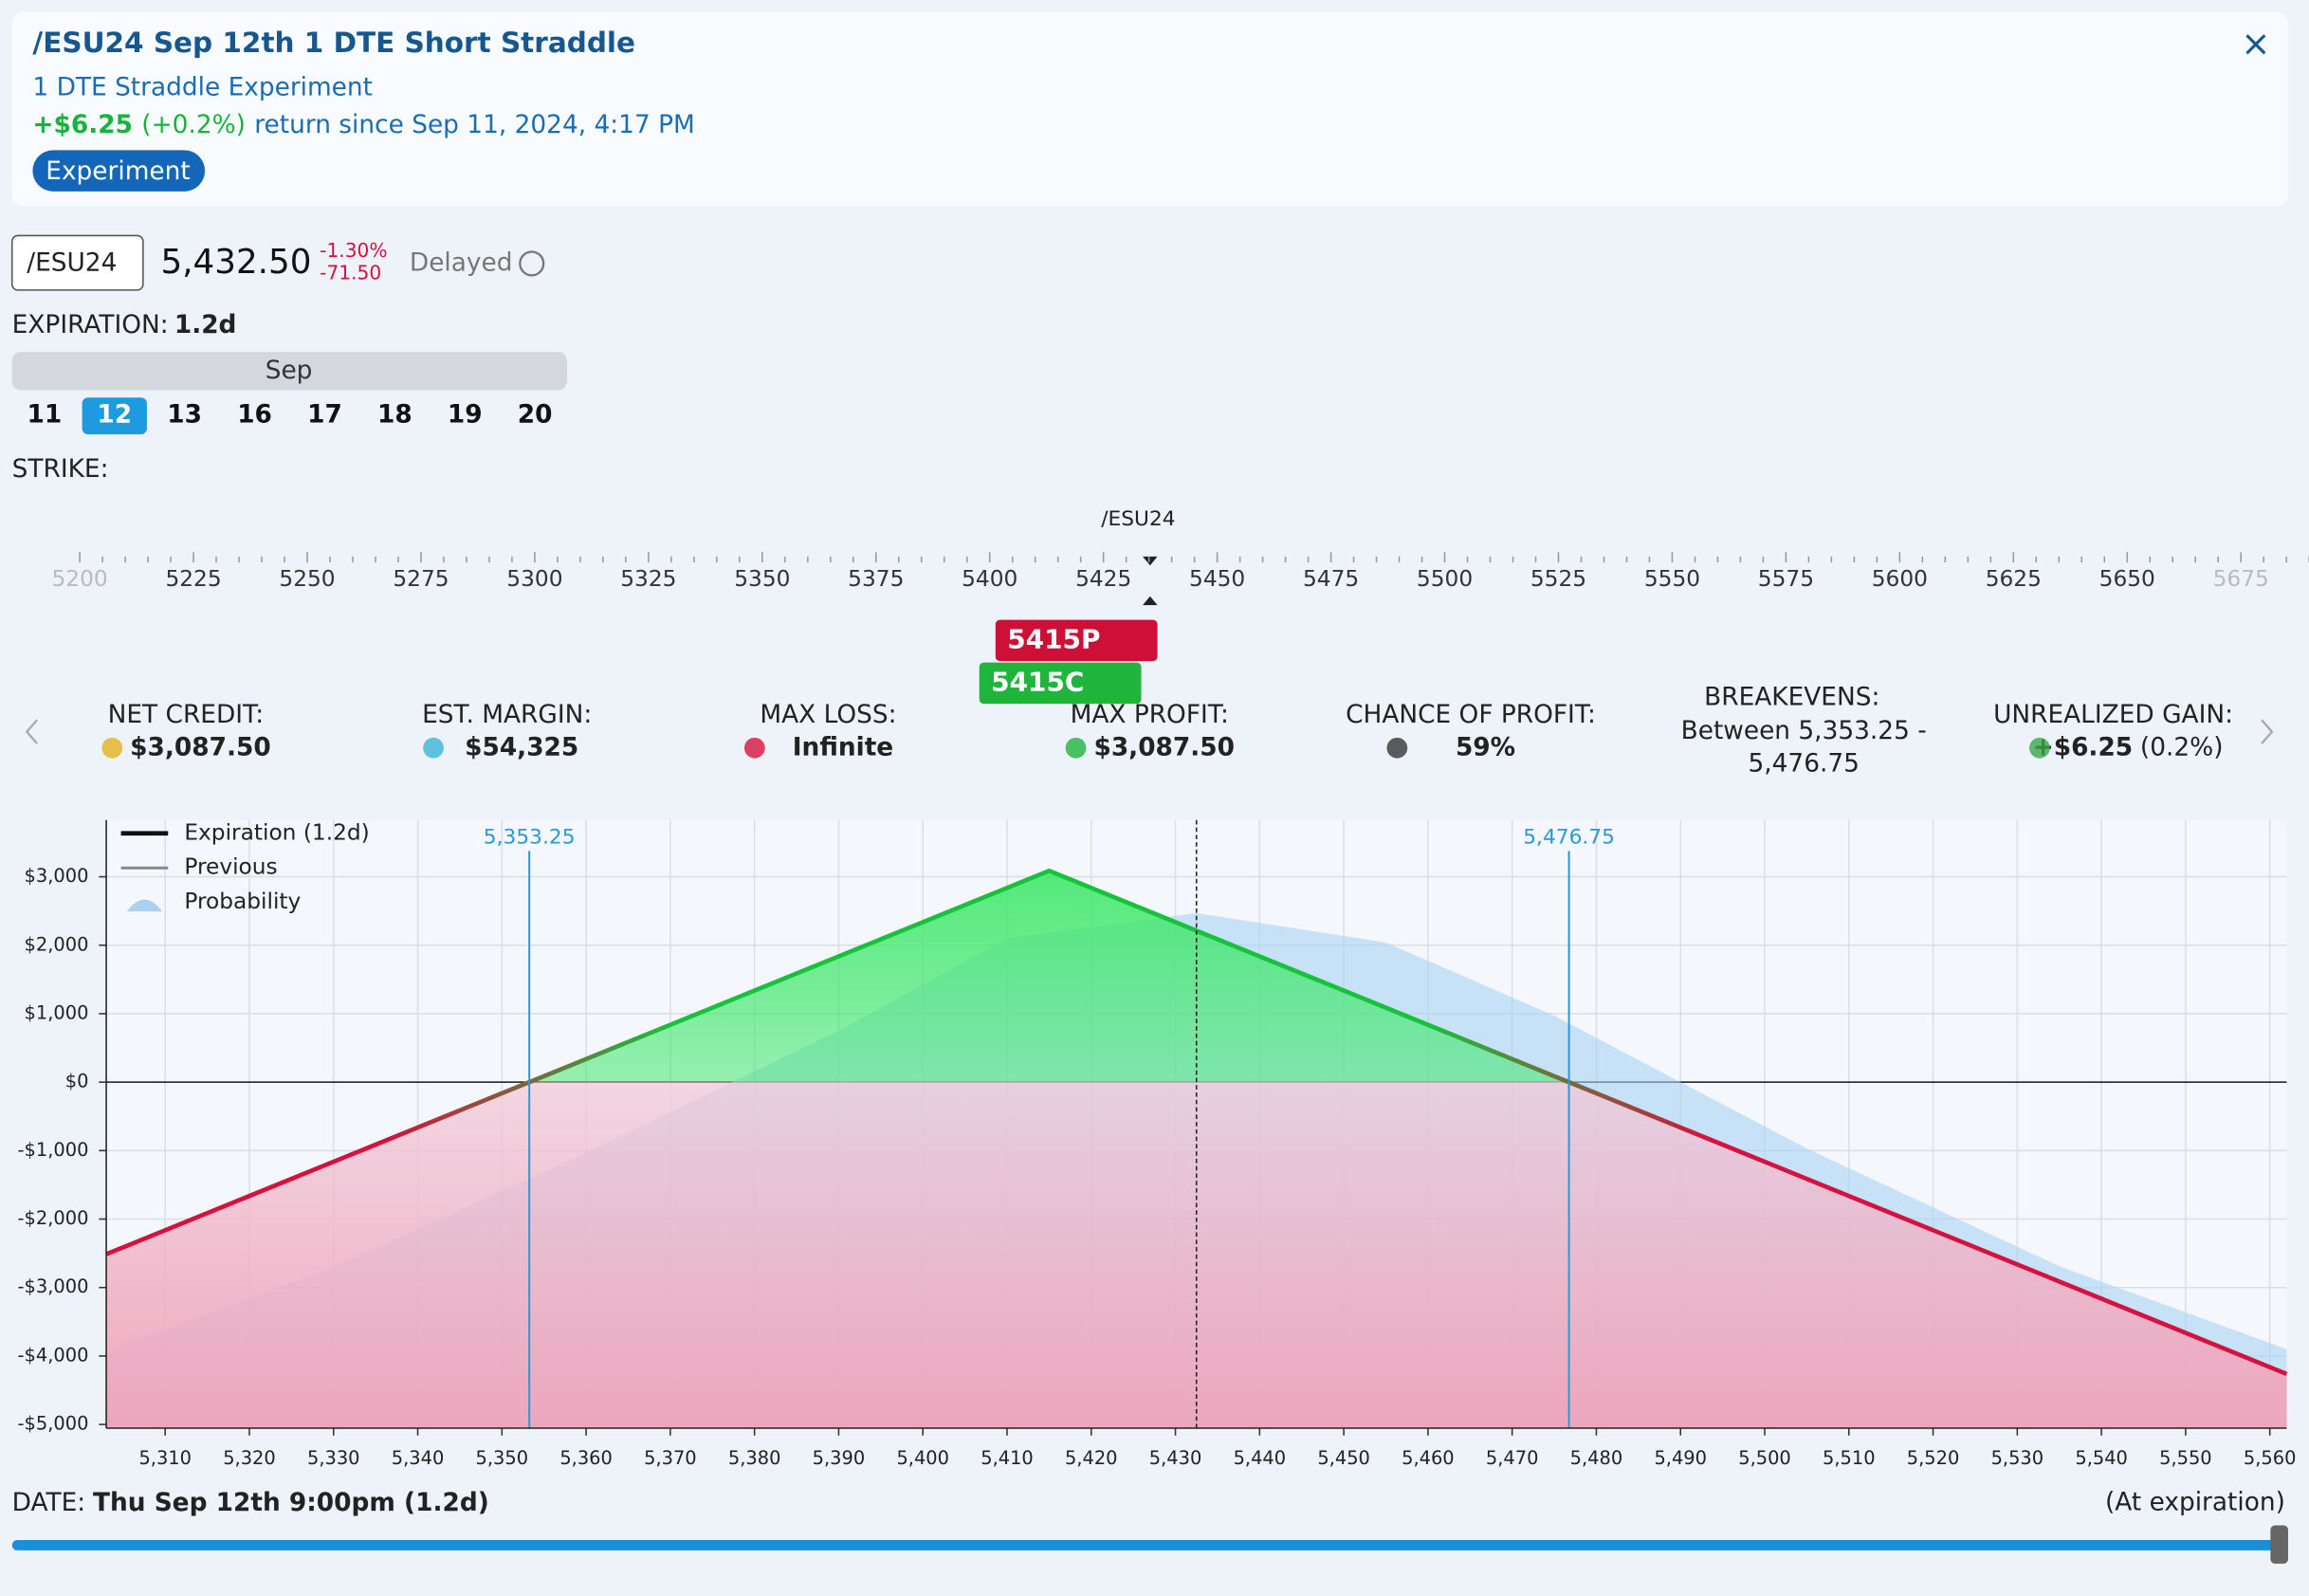 The image size is (2309, 1596). Describe the element at coordinates (1512, 1458) in the screenshot. I see `x-tick-label: 5,470` at that location.